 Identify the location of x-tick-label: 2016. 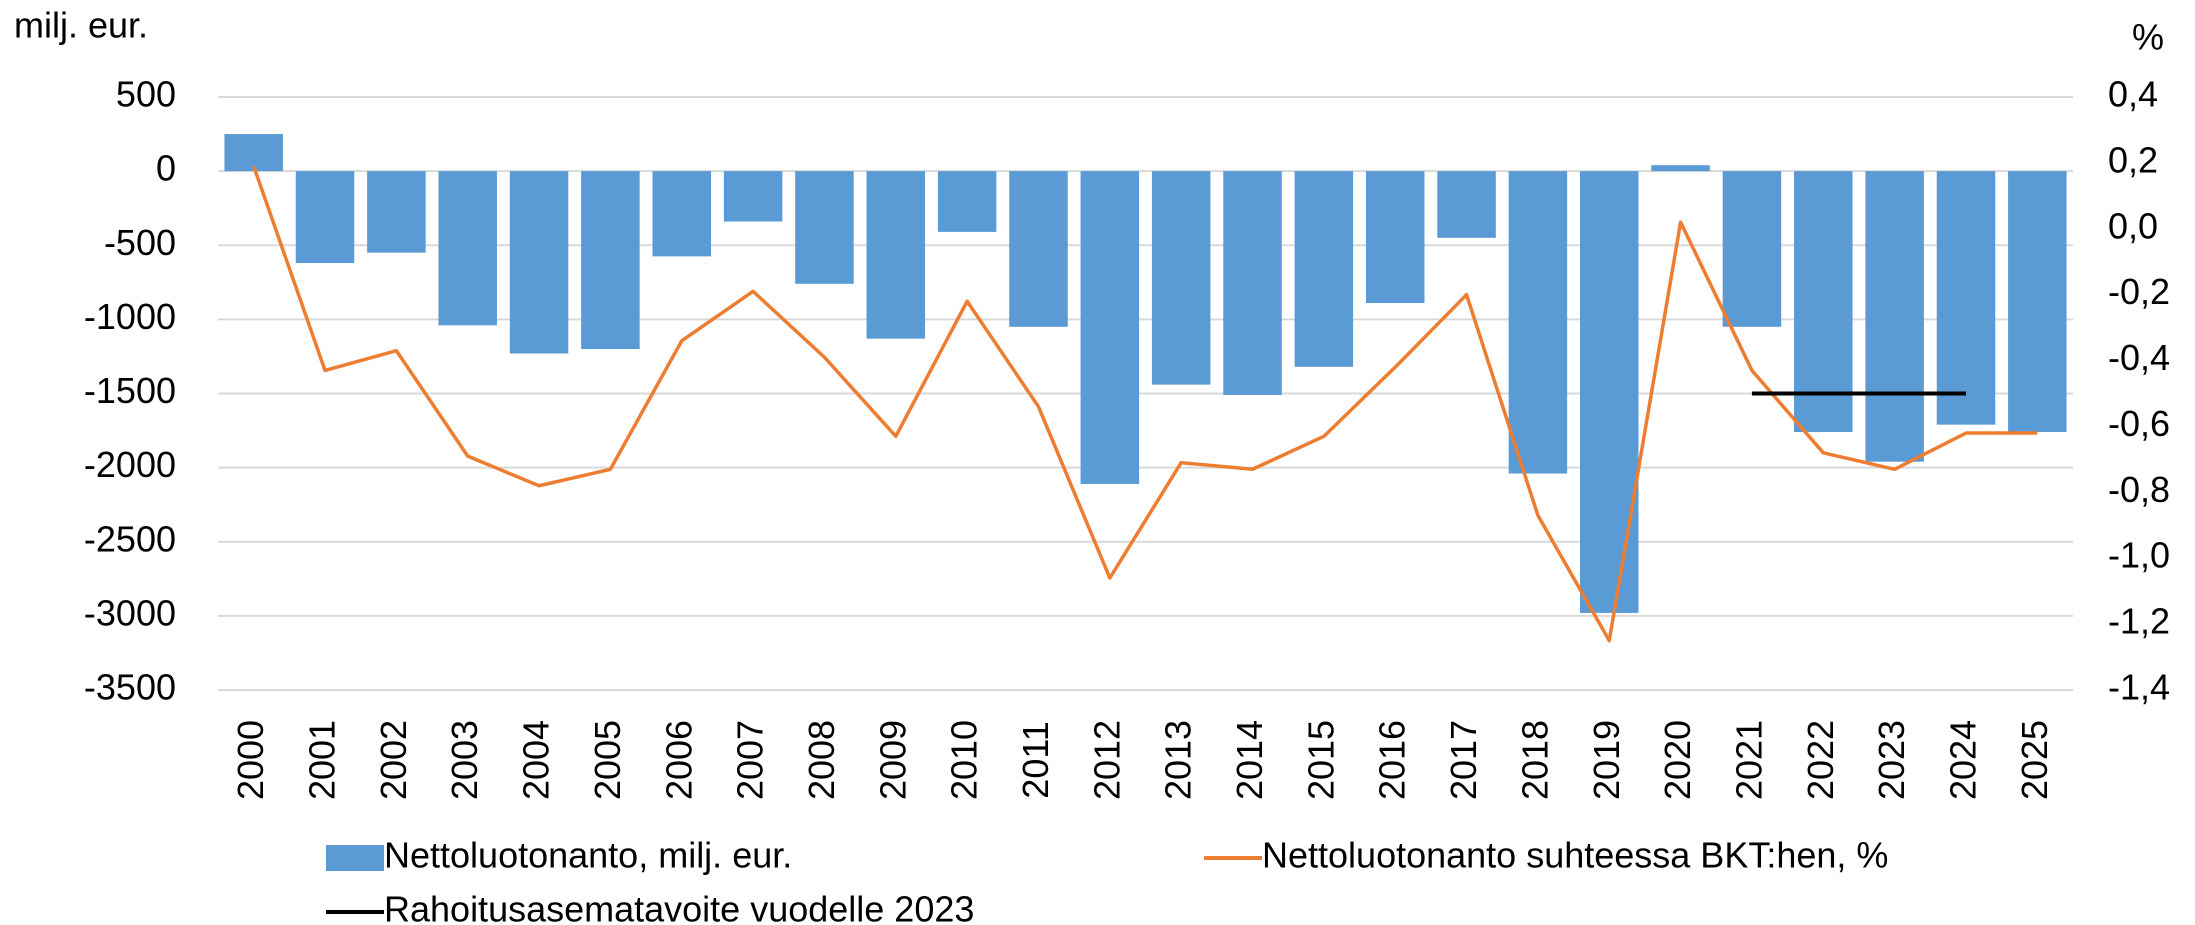
(1392, 760).